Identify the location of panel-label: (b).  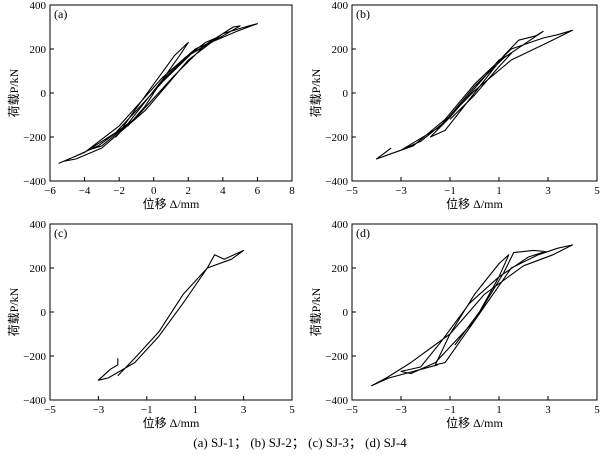
(363, 14).